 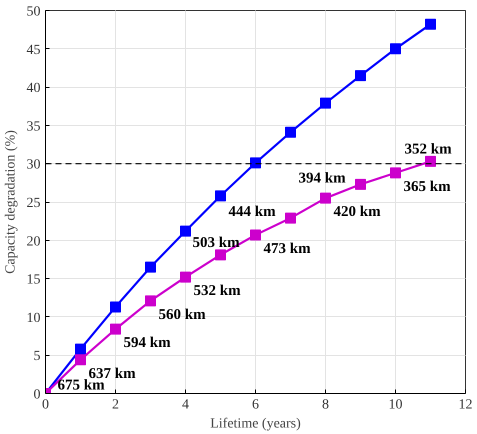 What do you see at coordinates (33, 318) in the screenshot?
I see `y-tick-label: 10` at bounding box center [33, 318].